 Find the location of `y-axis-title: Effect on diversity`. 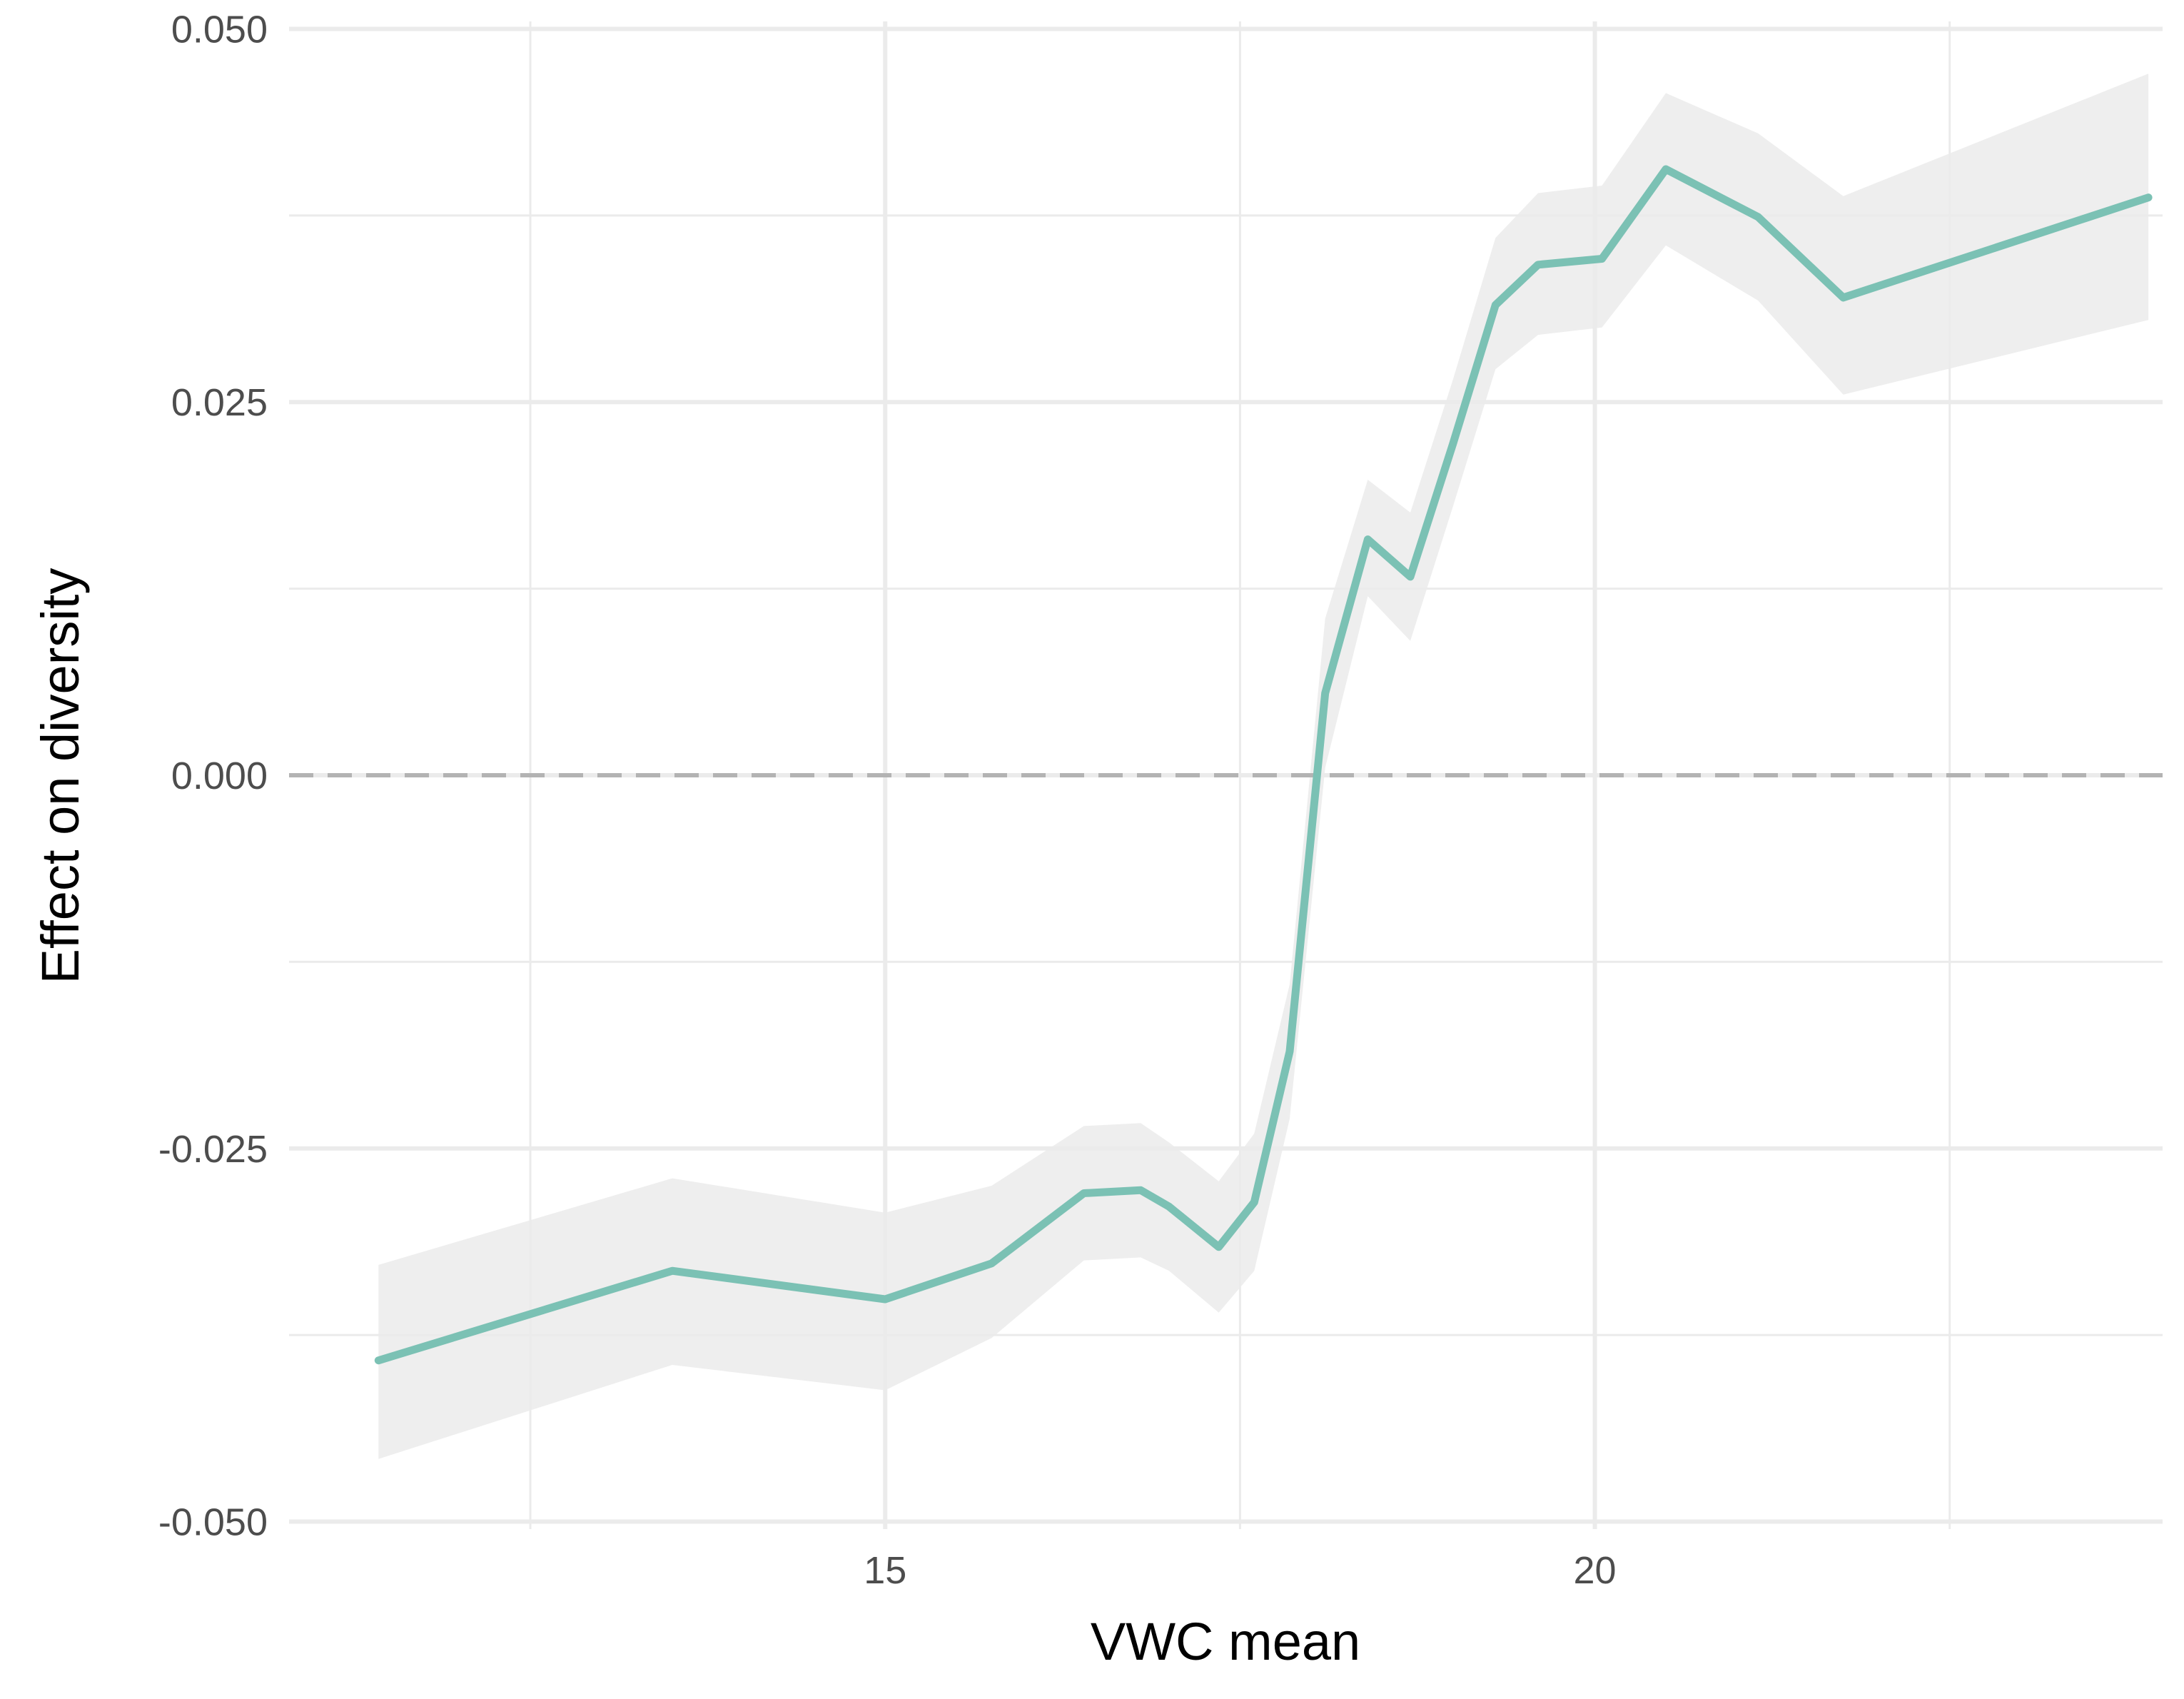

y-axis-title: Effect on diversity is located at coordinates (60, 776).